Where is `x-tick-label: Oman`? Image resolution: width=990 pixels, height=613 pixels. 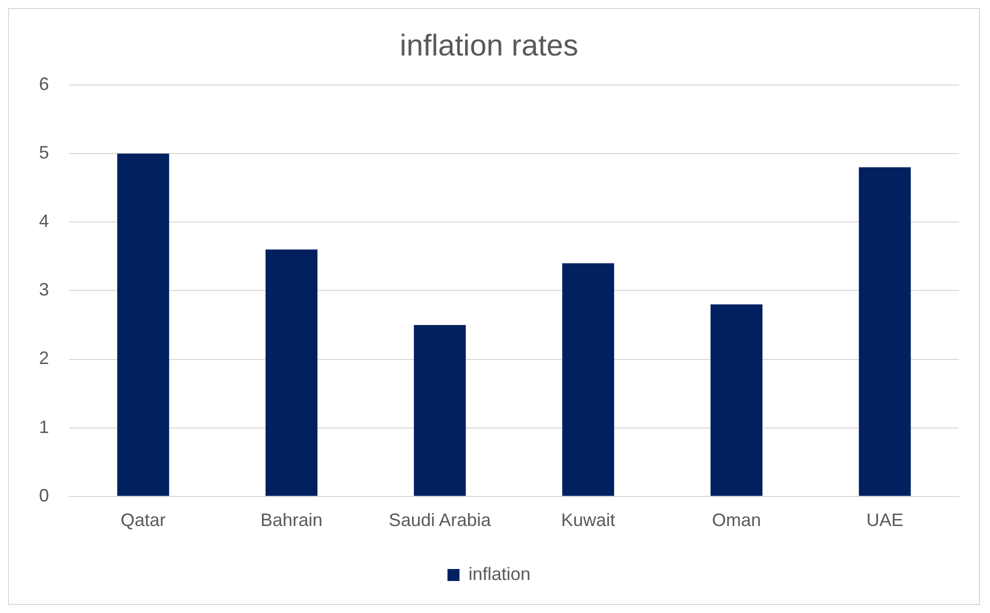 x-tick-label: Oman is located at coordinates (737, 520).